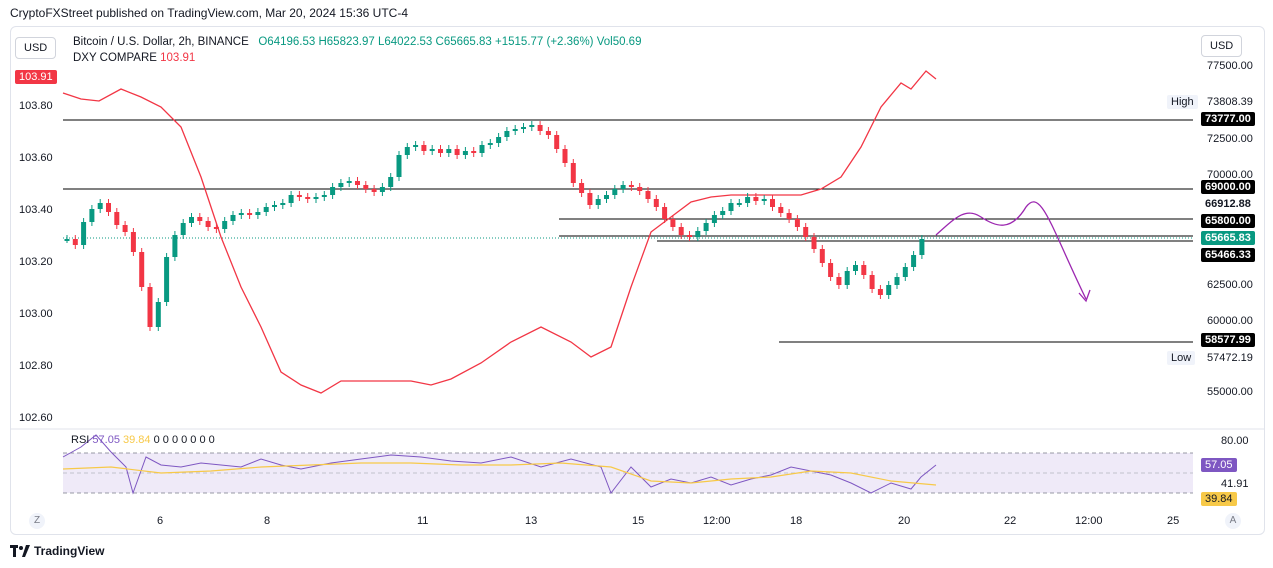 This screenshot has width=1273, height=568. I want to click on level-tag-65466: 65466.33, so click(1228, 255).